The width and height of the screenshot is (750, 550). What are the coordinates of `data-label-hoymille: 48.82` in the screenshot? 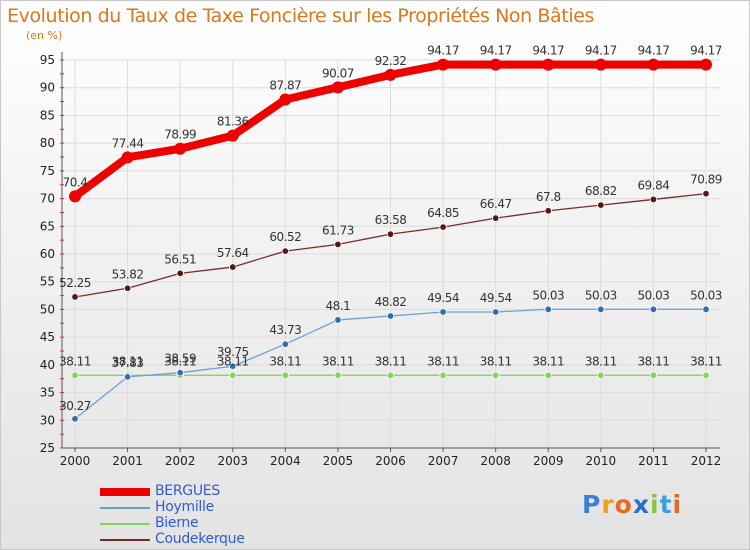 It's located at (391, 302).